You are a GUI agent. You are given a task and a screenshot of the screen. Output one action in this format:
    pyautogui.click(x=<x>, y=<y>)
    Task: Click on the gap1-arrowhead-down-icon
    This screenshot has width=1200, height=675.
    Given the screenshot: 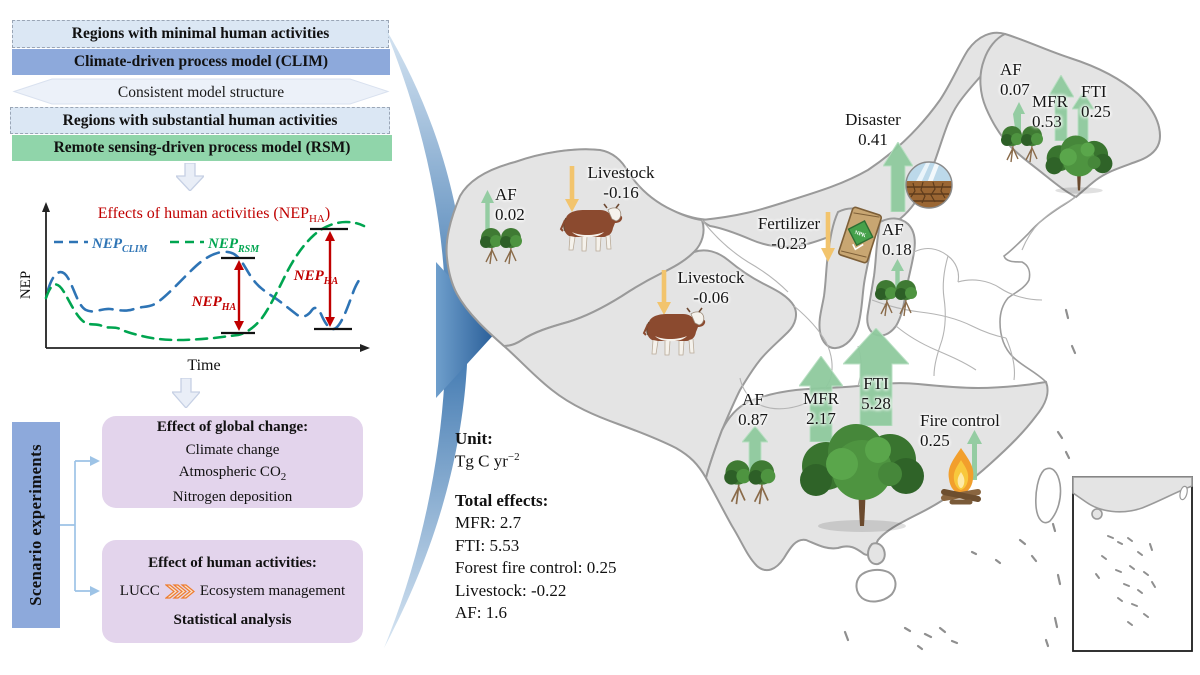 What is the action you would take?
    pyautogui.click(x=239, y=326)
    